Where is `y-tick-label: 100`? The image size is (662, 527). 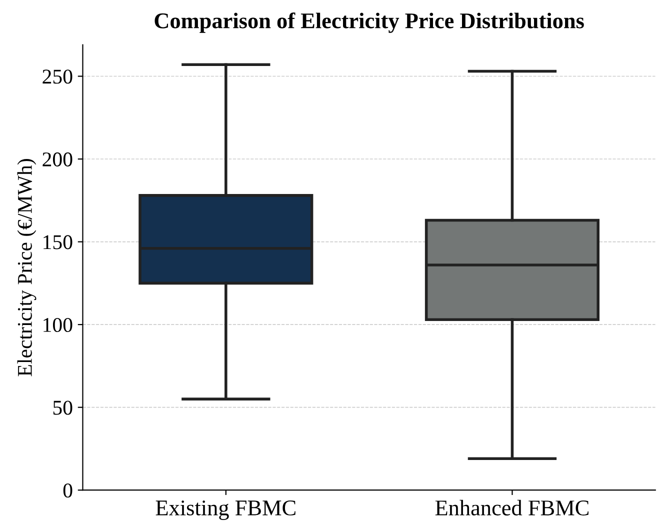 y-tick-label: 100 is located at coordinates (58, 325).